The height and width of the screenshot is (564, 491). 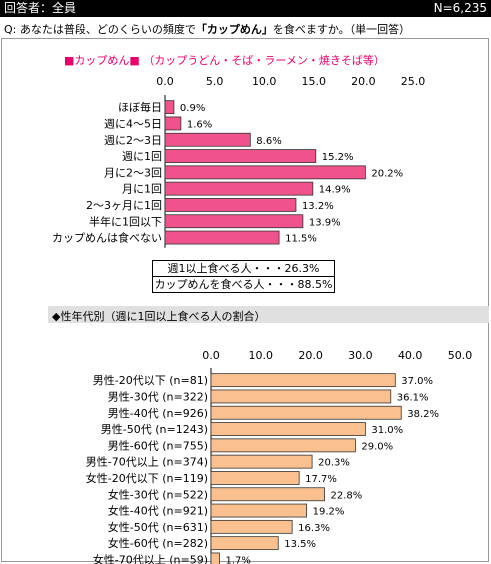 What do you see at coordinates (158, 396) in the screenshot?
I see `demo-category-label: 男性-30代 (n=322)` at bounding box center [158, 396].